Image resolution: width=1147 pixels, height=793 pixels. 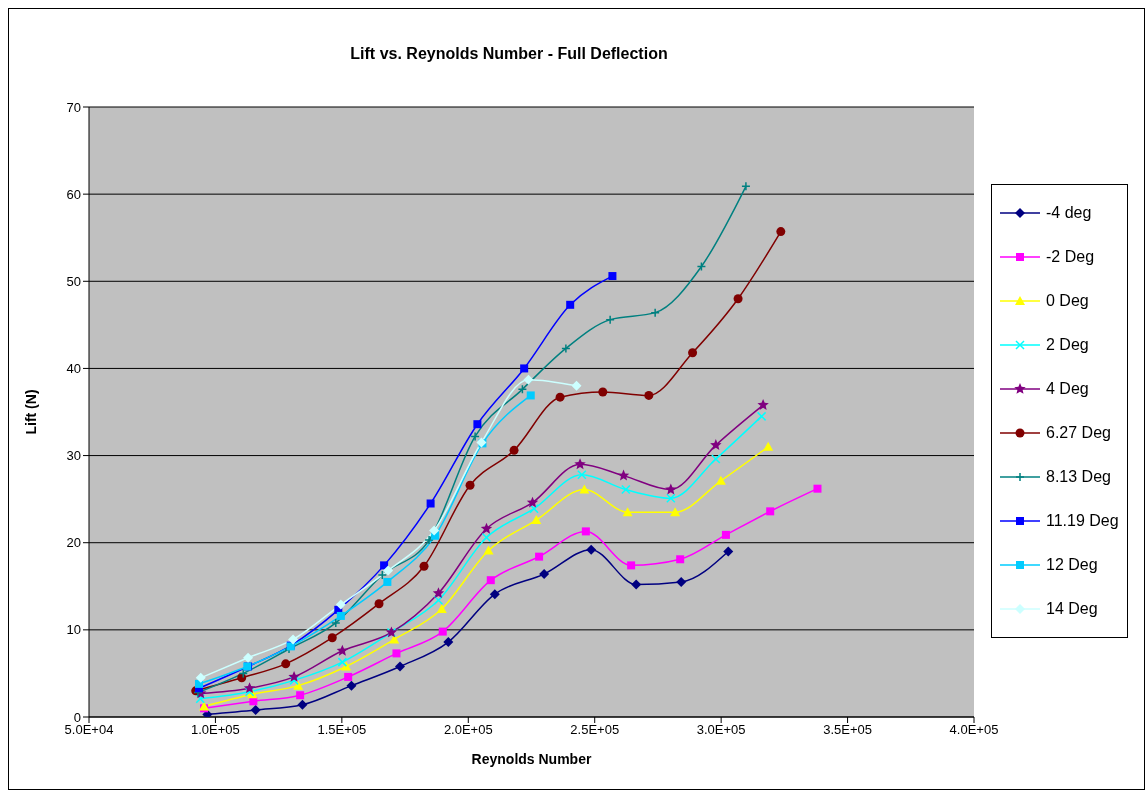 I want to click on x-tick-label: 1.5E+05, so click(x=342, y=730).